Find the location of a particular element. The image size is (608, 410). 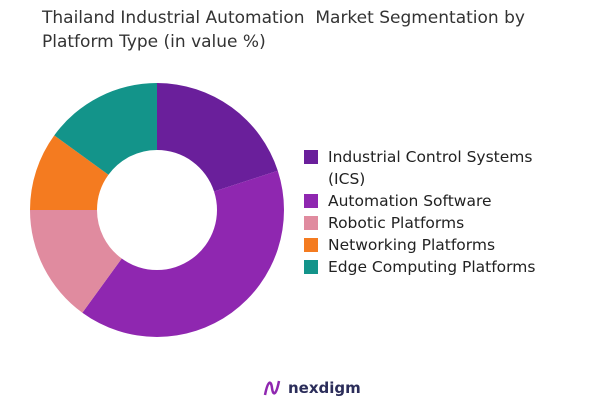

legend-label: Networking Platforms is located at coordinates (412, 245).